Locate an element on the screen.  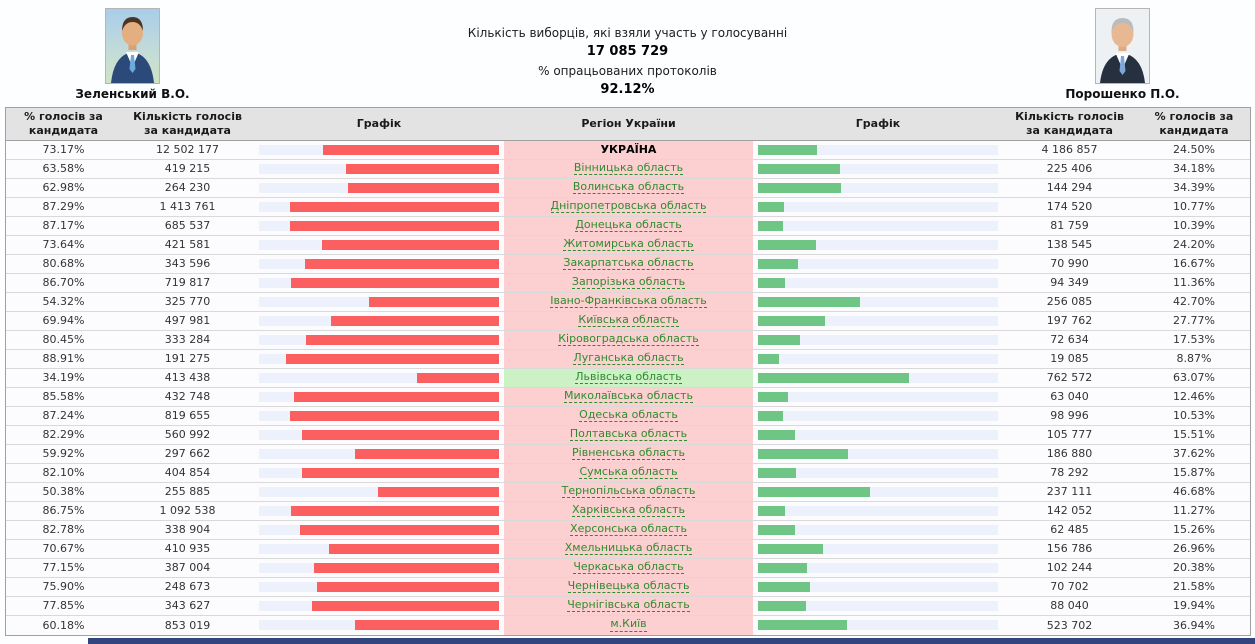
zelensky-percent: 73.17% is located at coordinates (63, 149).